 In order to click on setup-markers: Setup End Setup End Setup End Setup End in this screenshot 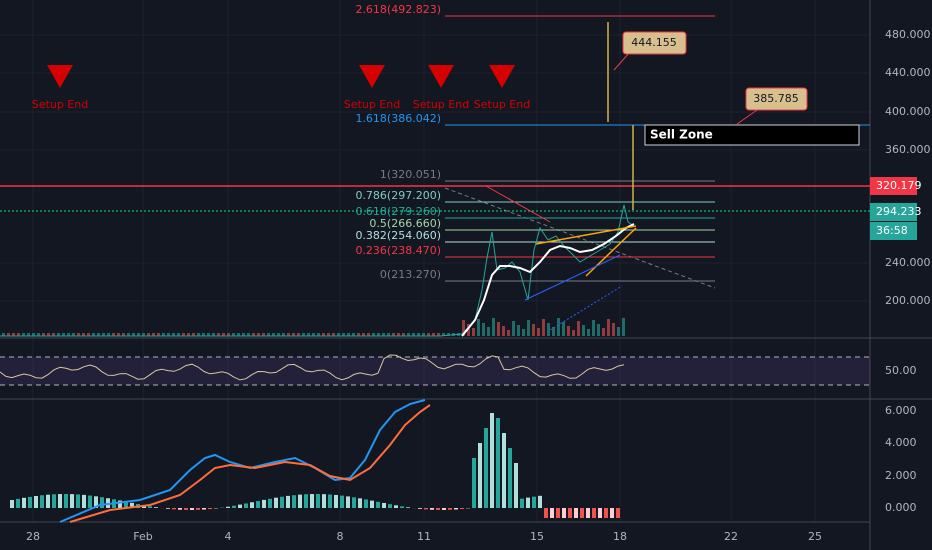, I will do `click(281, 88)`.